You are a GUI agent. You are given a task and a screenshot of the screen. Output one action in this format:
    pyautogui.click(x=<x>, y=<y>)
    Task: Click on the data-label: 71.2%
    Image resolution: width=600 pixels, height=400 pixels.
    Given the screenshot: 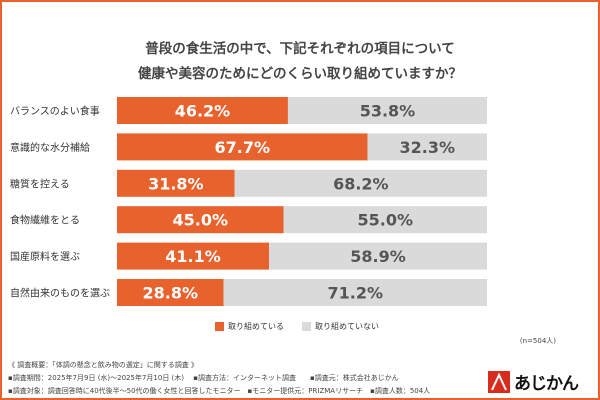 What is the action you would take?
    pyautogui.click(x=356, y=293)
    